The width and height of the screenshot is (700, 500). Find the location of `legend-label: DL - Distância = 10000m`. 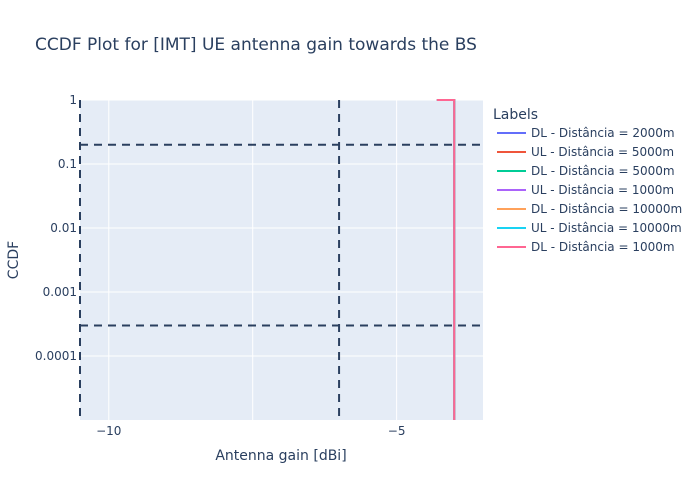

legend-label: DL - Distância = 10000m is located at coordinates (606, 209).